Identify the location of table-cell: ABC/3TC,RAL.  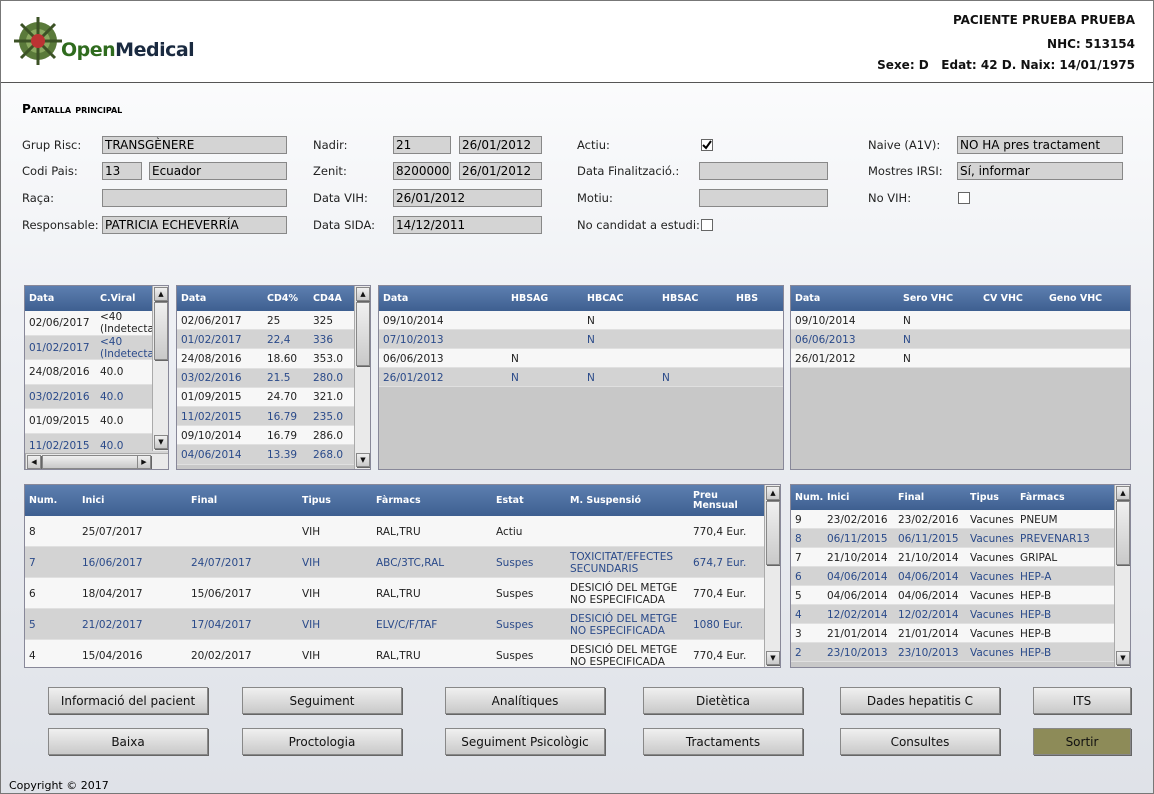
(410, 562).